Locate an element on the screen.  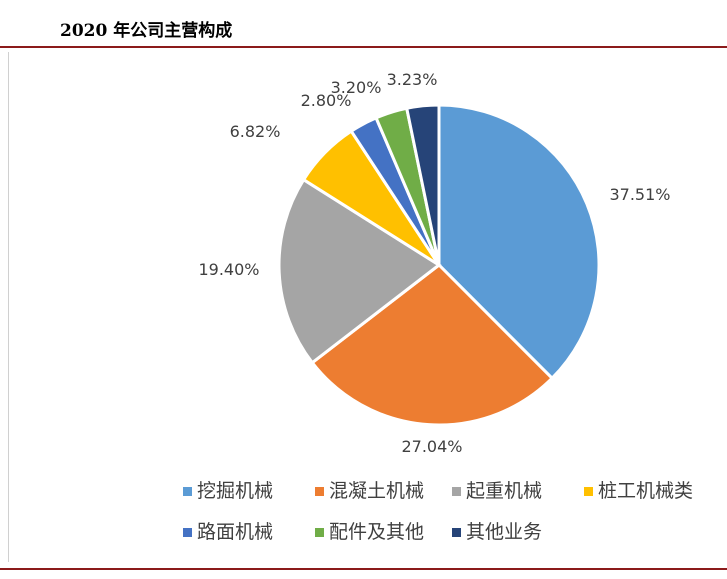
slice-label-2: 27.04% is located at coordinates (431, 446).